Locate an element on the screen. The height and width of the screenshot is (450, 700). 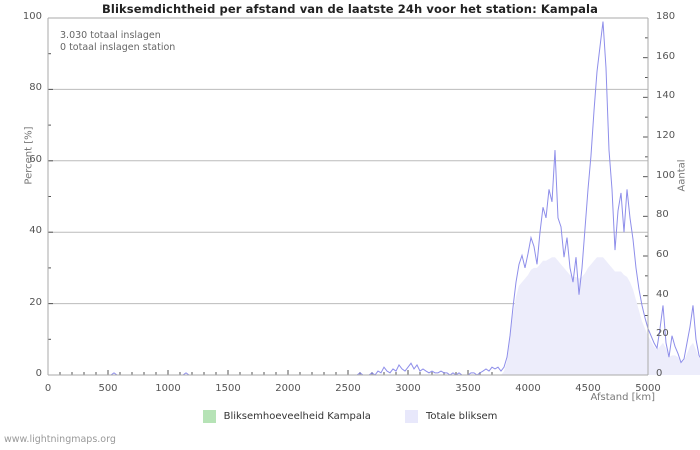
x-tick-2500: 2500 is located at coordinates (348, 388).